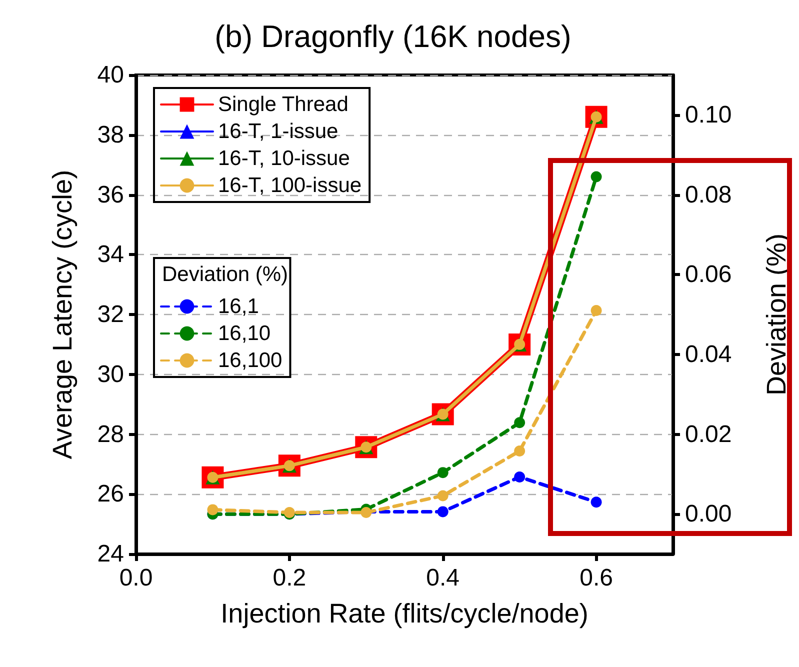 This screenshot has height=667, width=799. I want to click on y2-tick-label: 0.02, so click(708, 434).